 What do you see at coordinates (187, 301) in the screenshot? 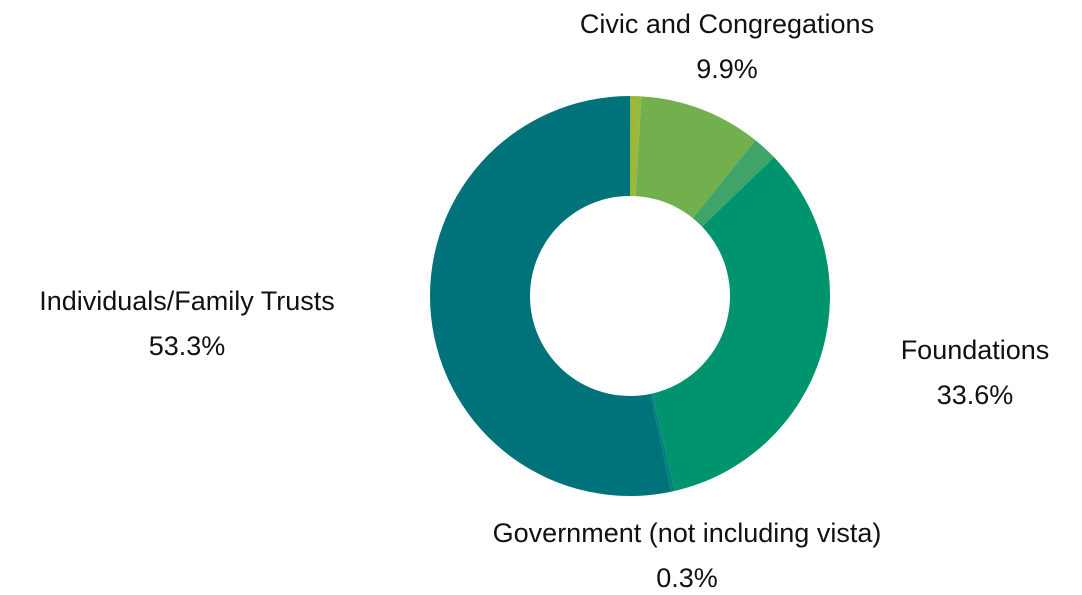
I see `label-individuals-family-trusts-name: Individuals/Family Trusts` at bounding box center [187, 301].